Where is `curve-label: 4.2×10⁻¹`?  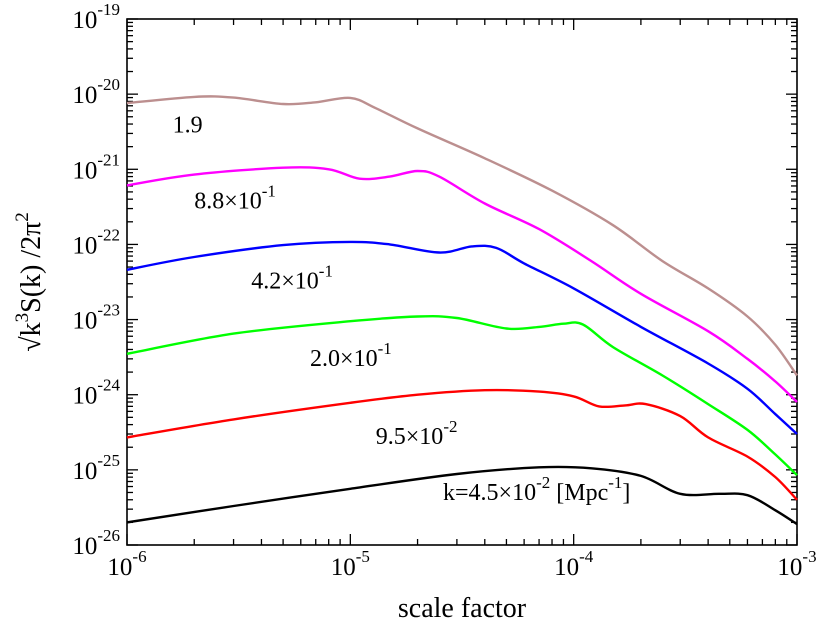 curve-label: 4.2×10⁻¹ is located at coordinates (292, 277).